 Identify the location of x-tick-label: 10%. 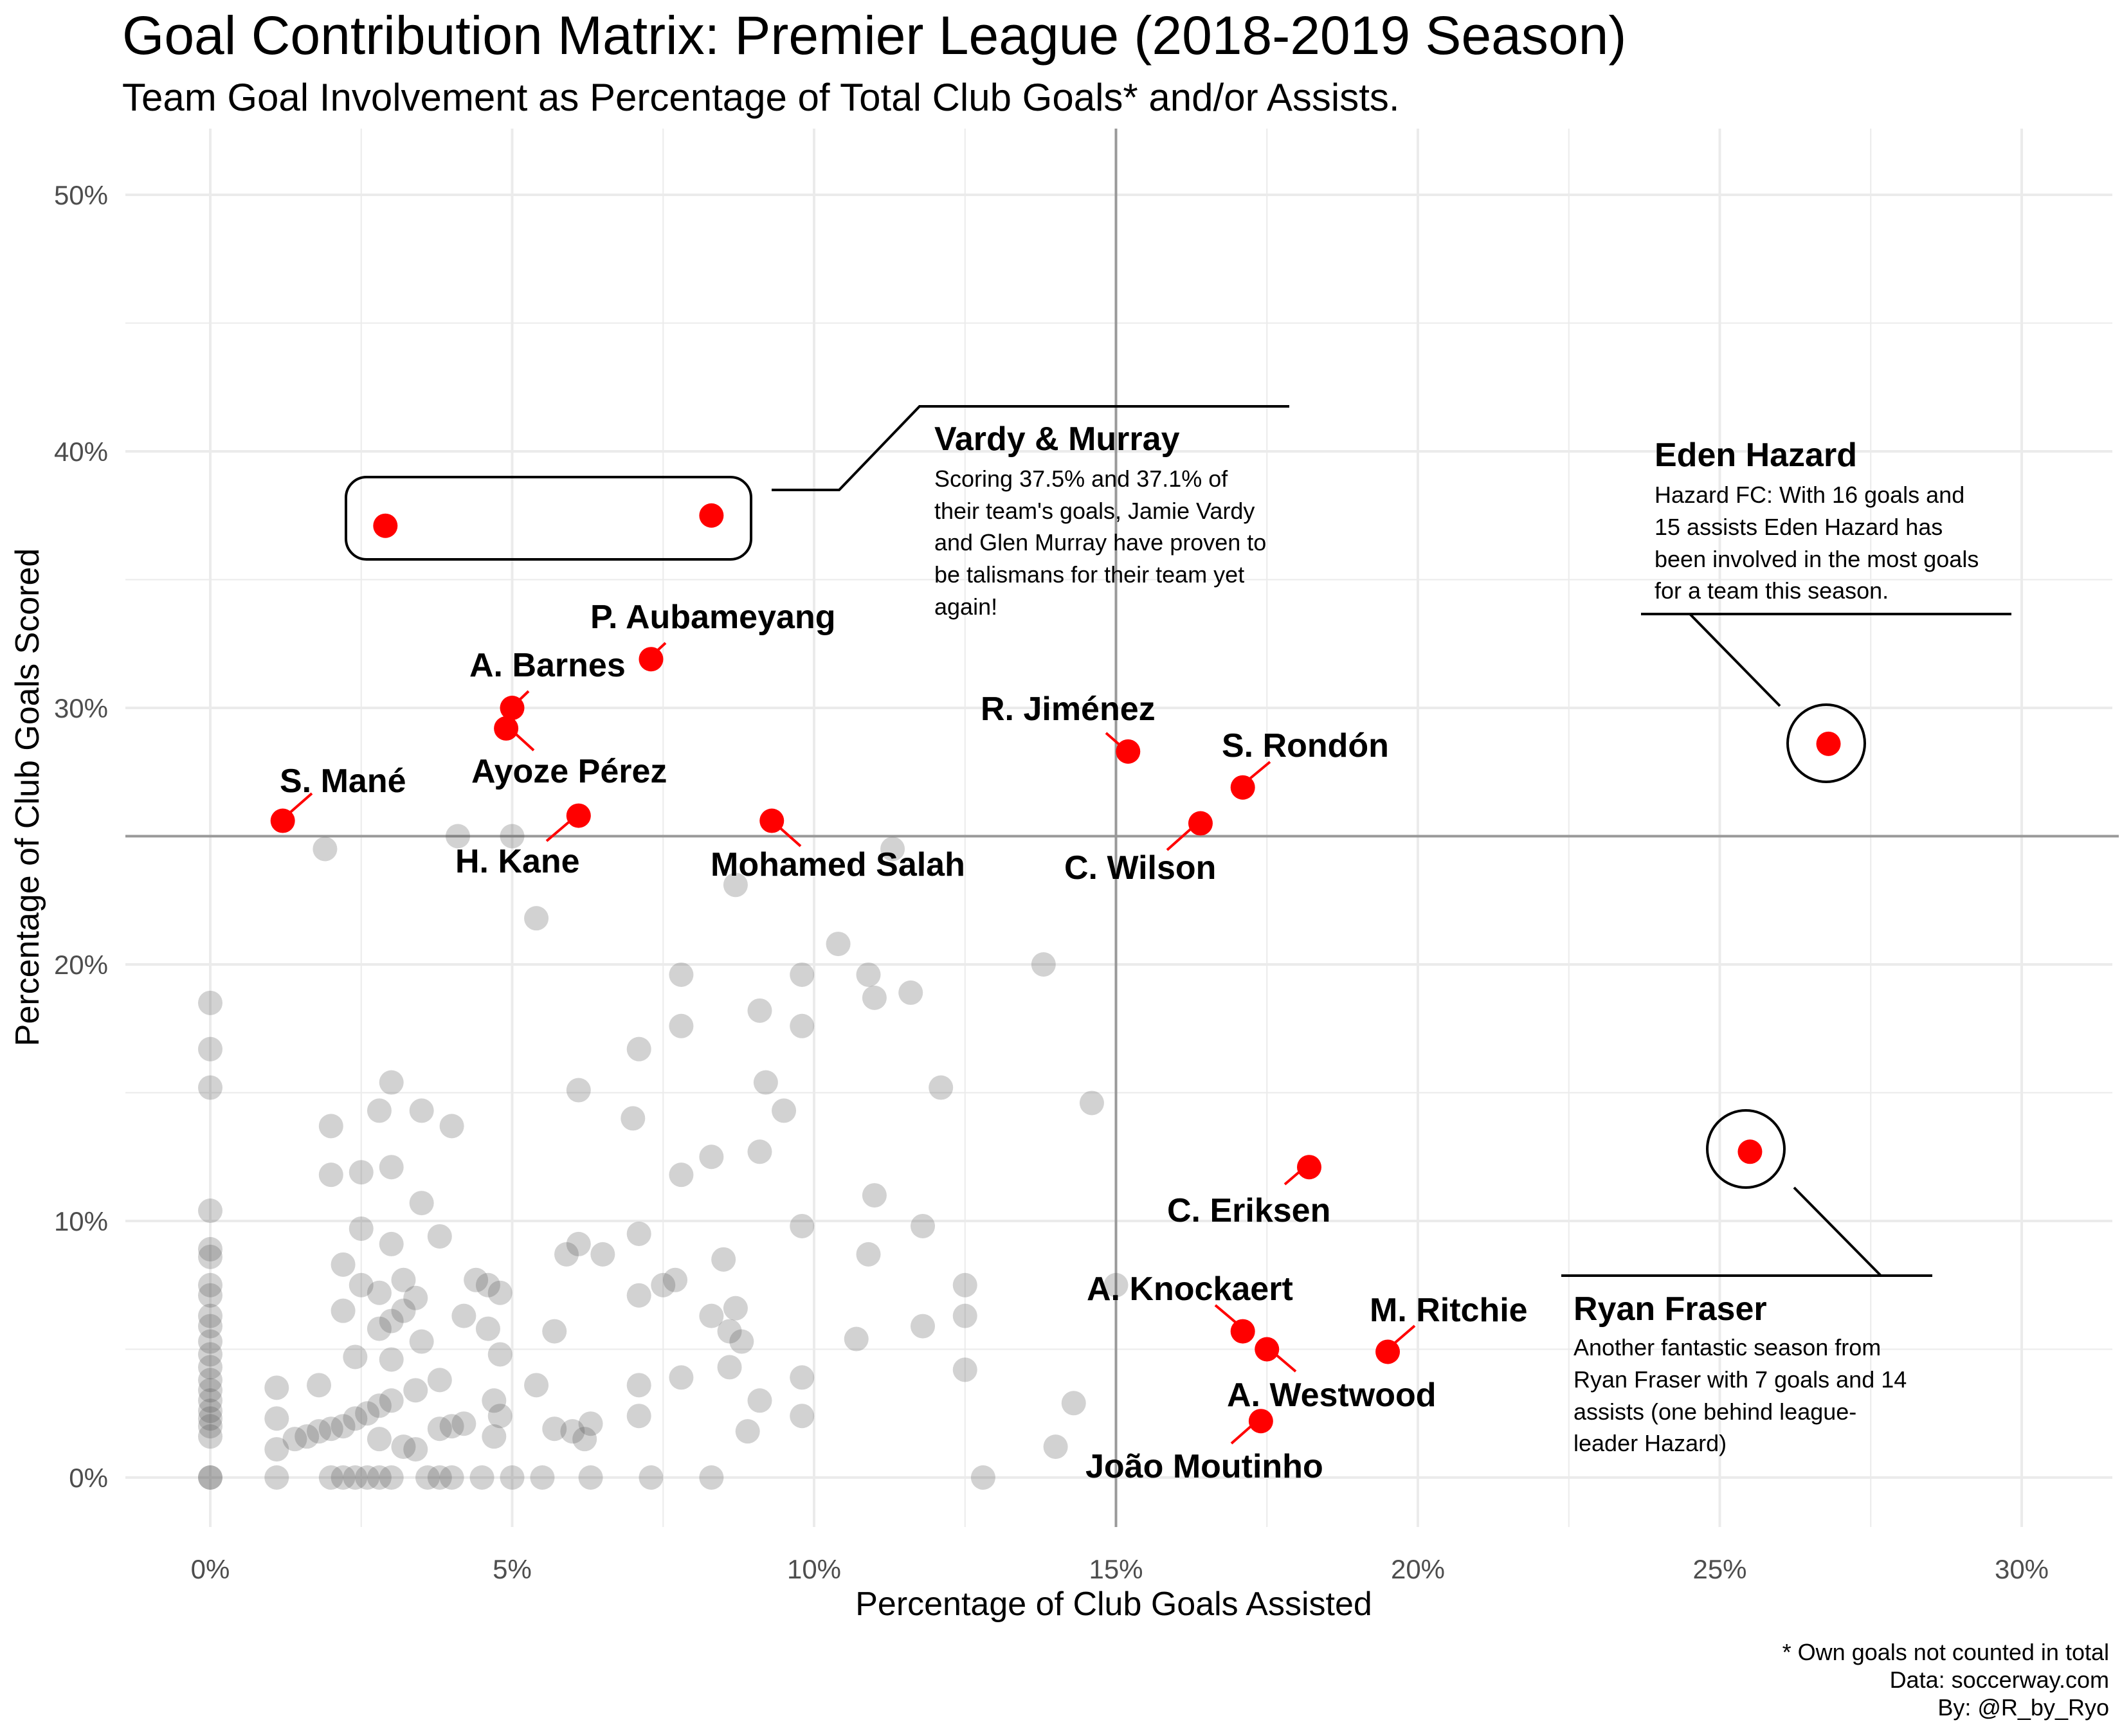
(814, 1569).